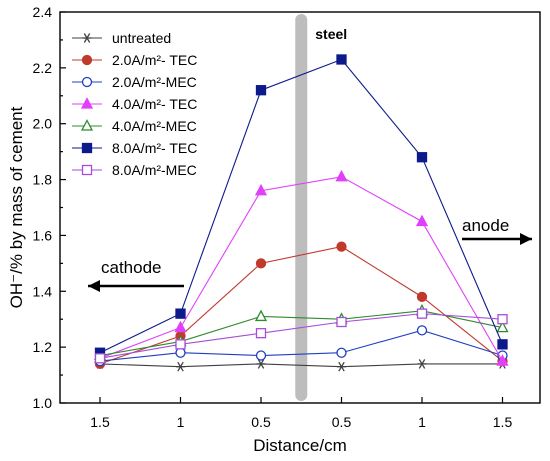 The height and width of the screenshot is (461, 550). What do you see at coordinates (300, 445) in the screenshot?
I see `x-axis-title: Distance/cm` at bounding box center [300, 445].